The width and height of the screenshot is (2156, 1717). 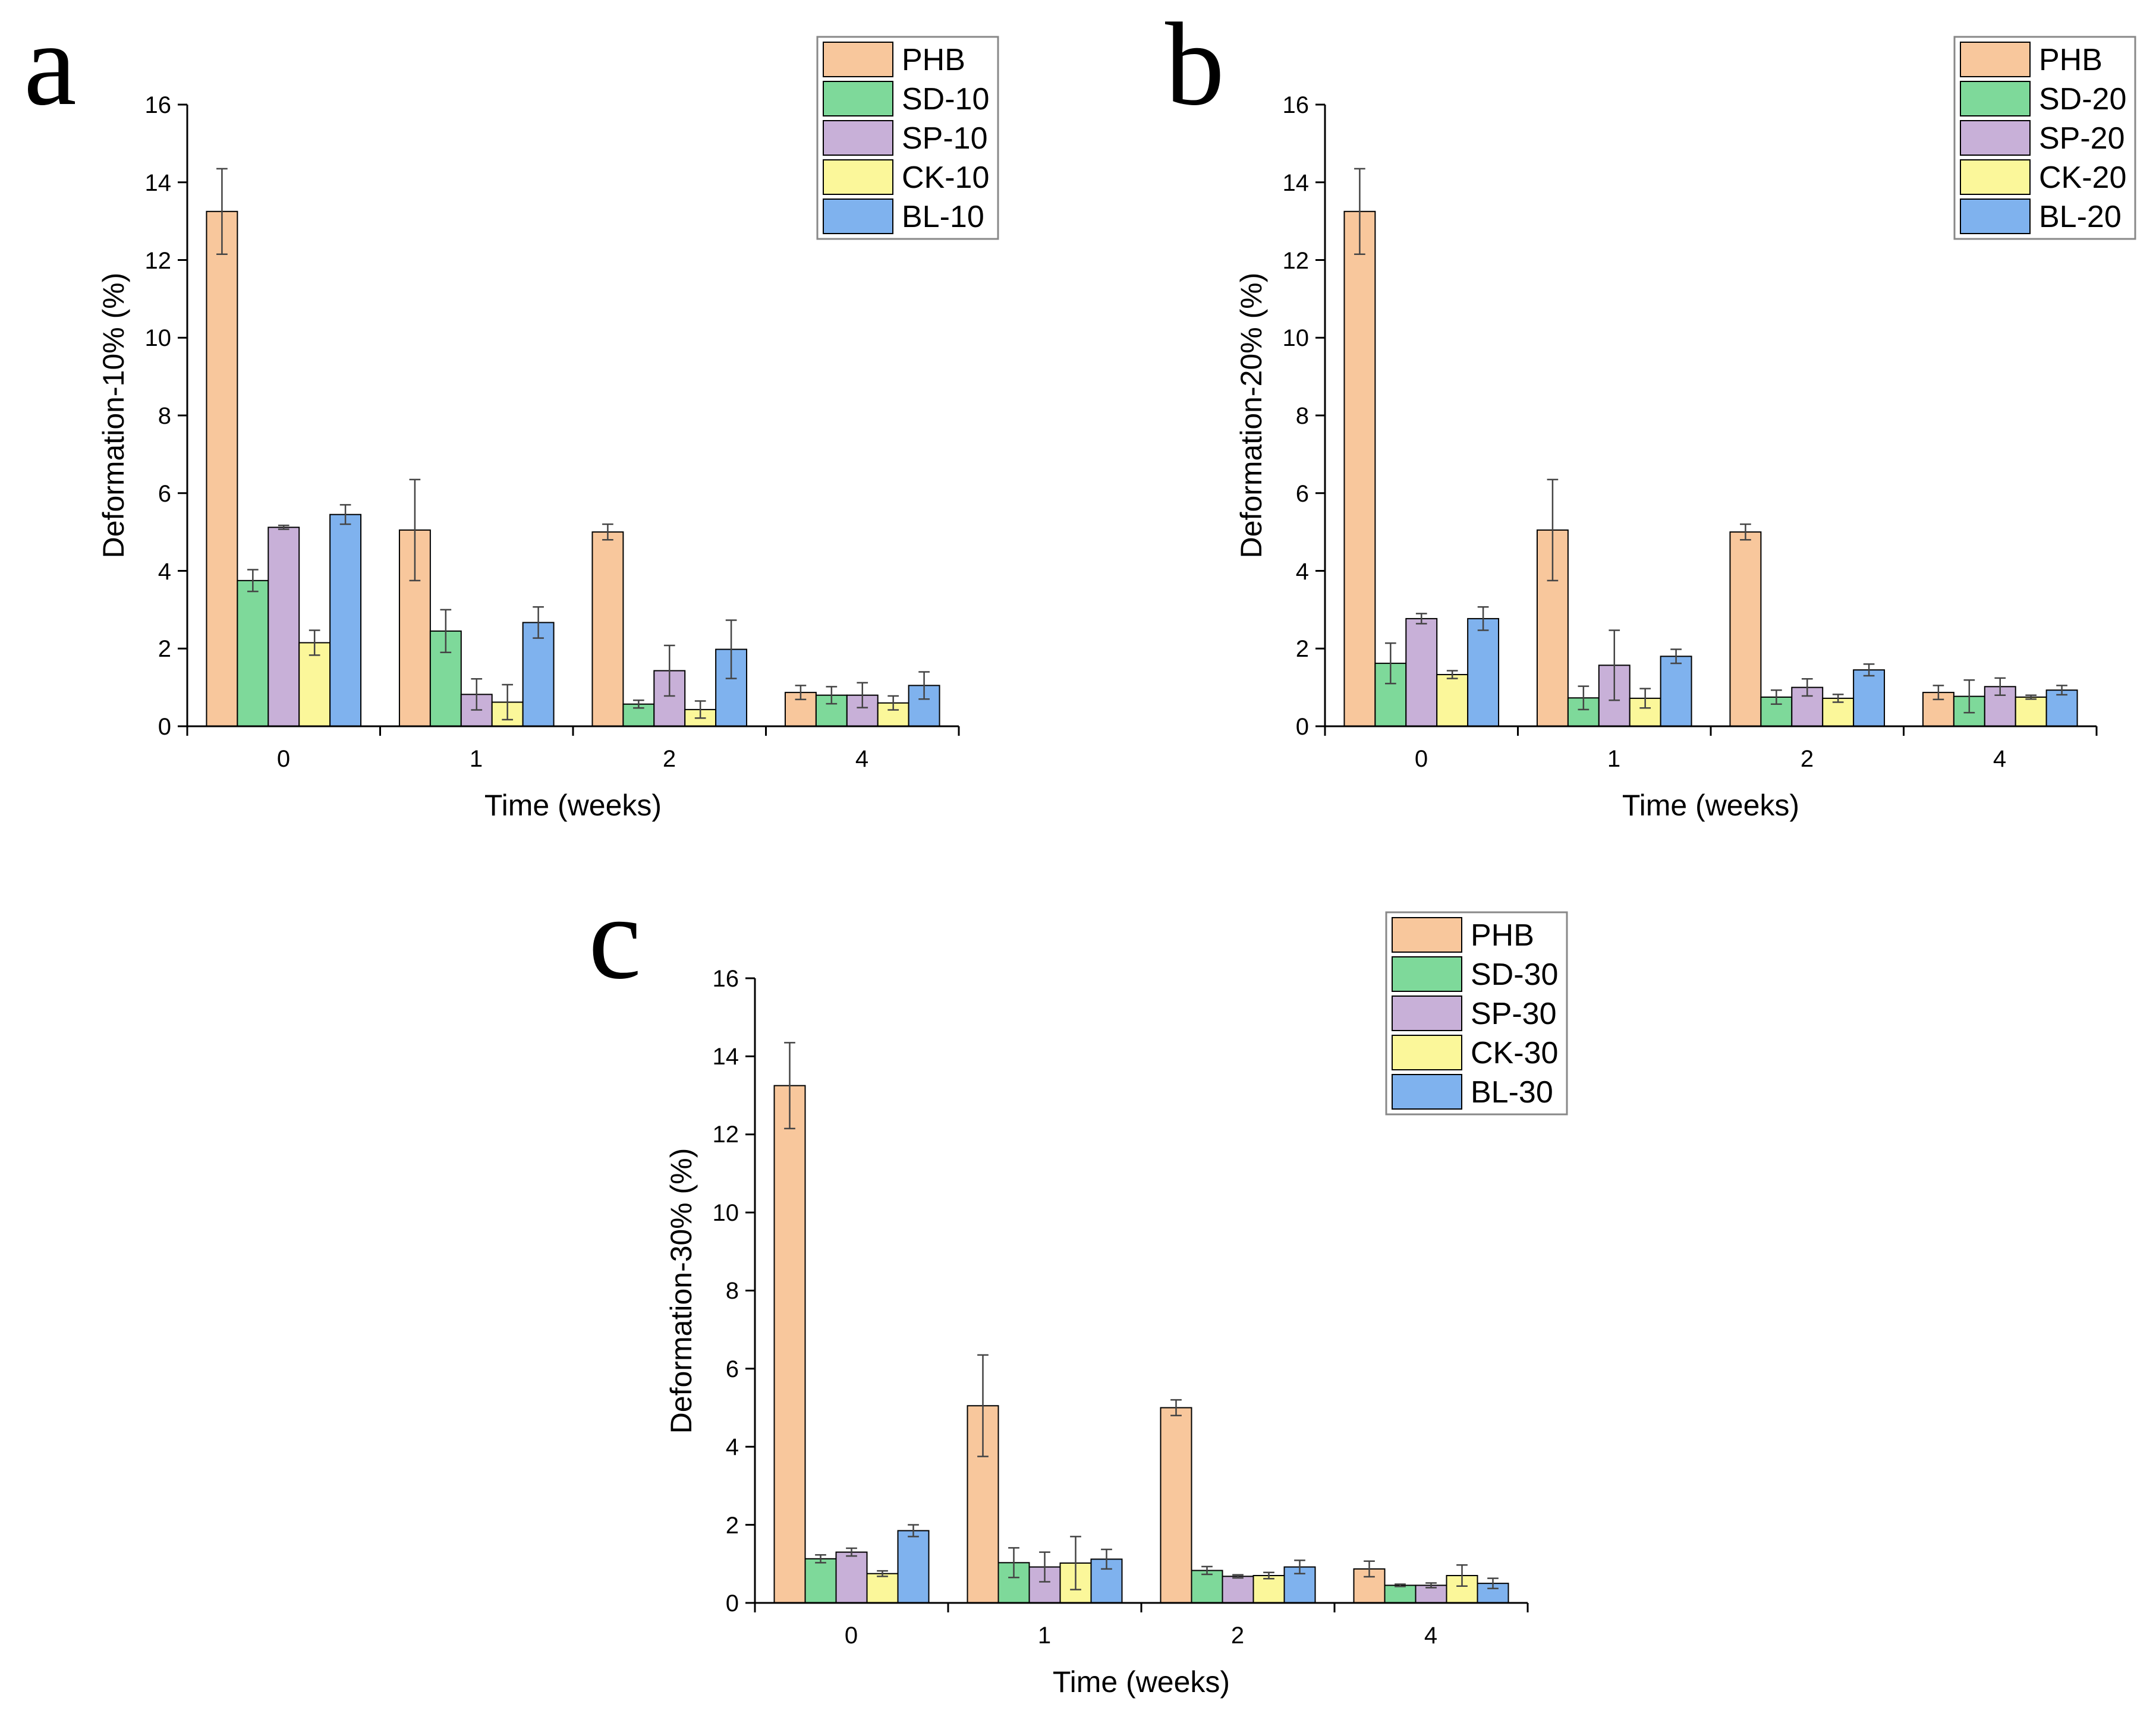 I want to click on legend-label: CK-30, so click(x=1514, y=1053).